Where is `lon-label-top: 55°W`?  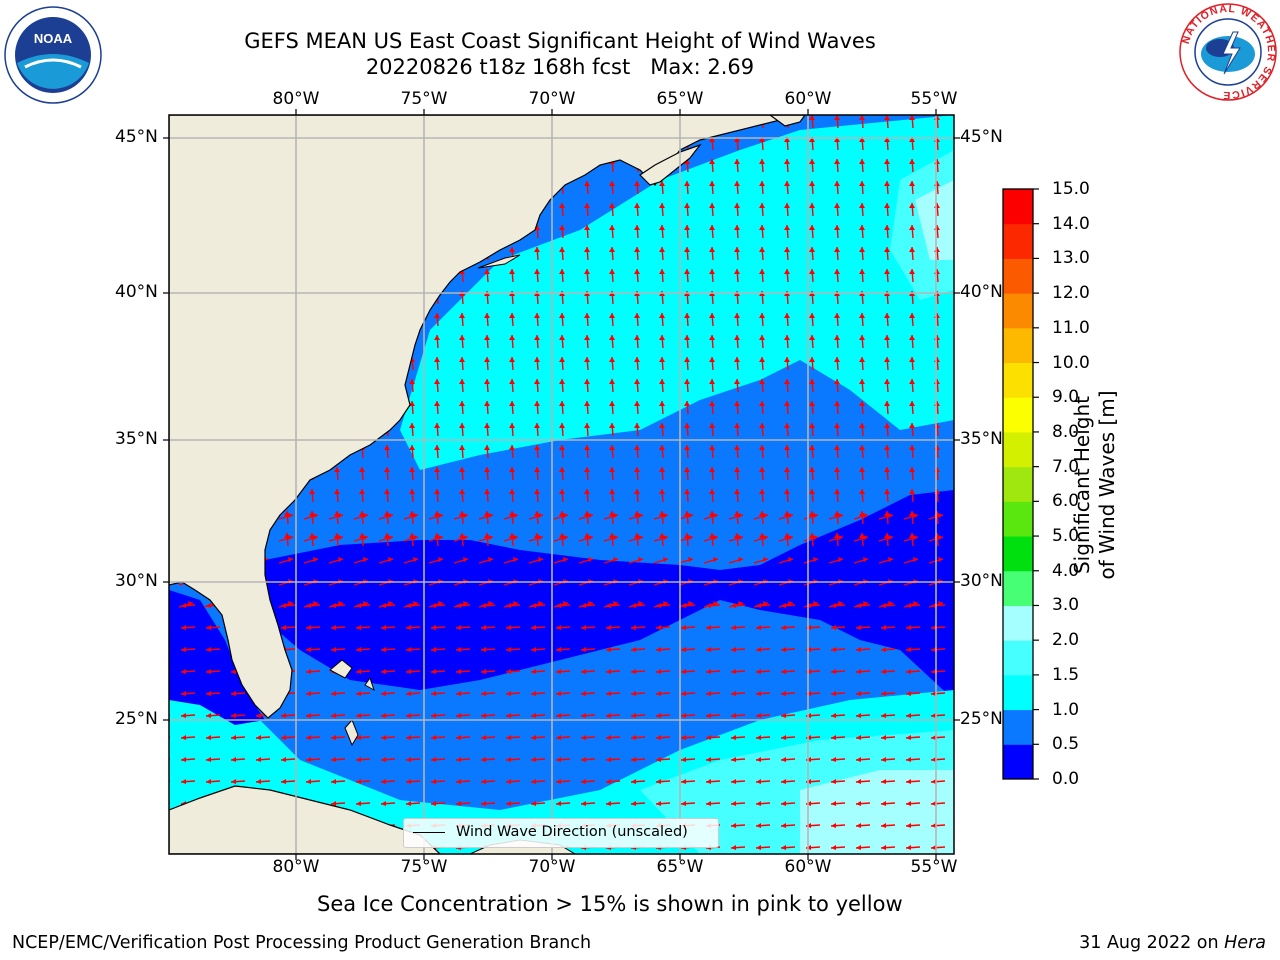
lon-label-top: 55°W is located at coordinates (934, 99).